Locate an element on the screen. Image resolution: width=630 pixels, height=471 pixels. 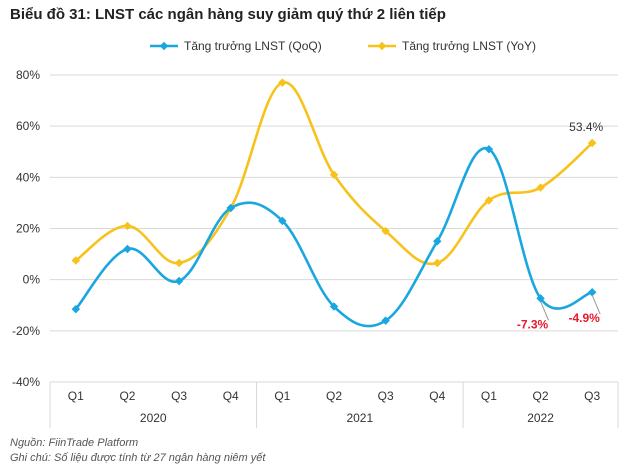
y-tick-label: 60% is located at coordinates (28, 126).